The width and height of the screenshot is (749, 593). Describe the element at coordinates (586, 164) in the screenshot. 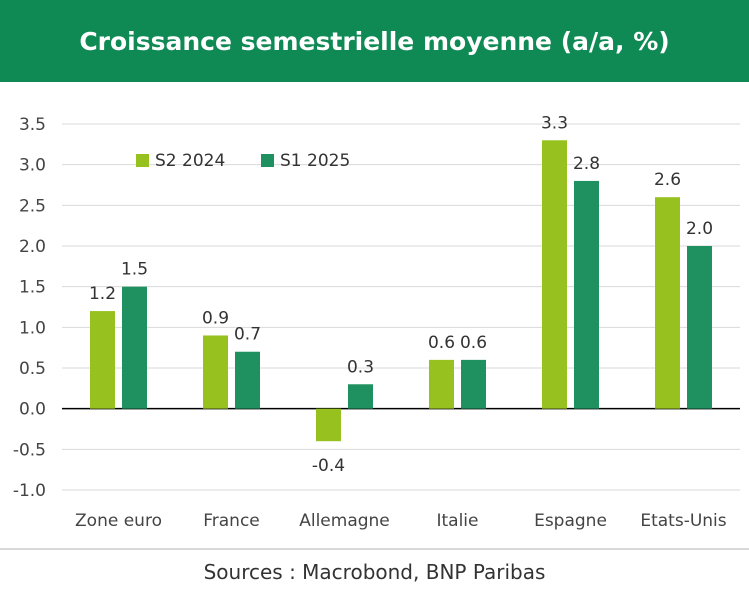

I see `data-label: 2.8` at that location.